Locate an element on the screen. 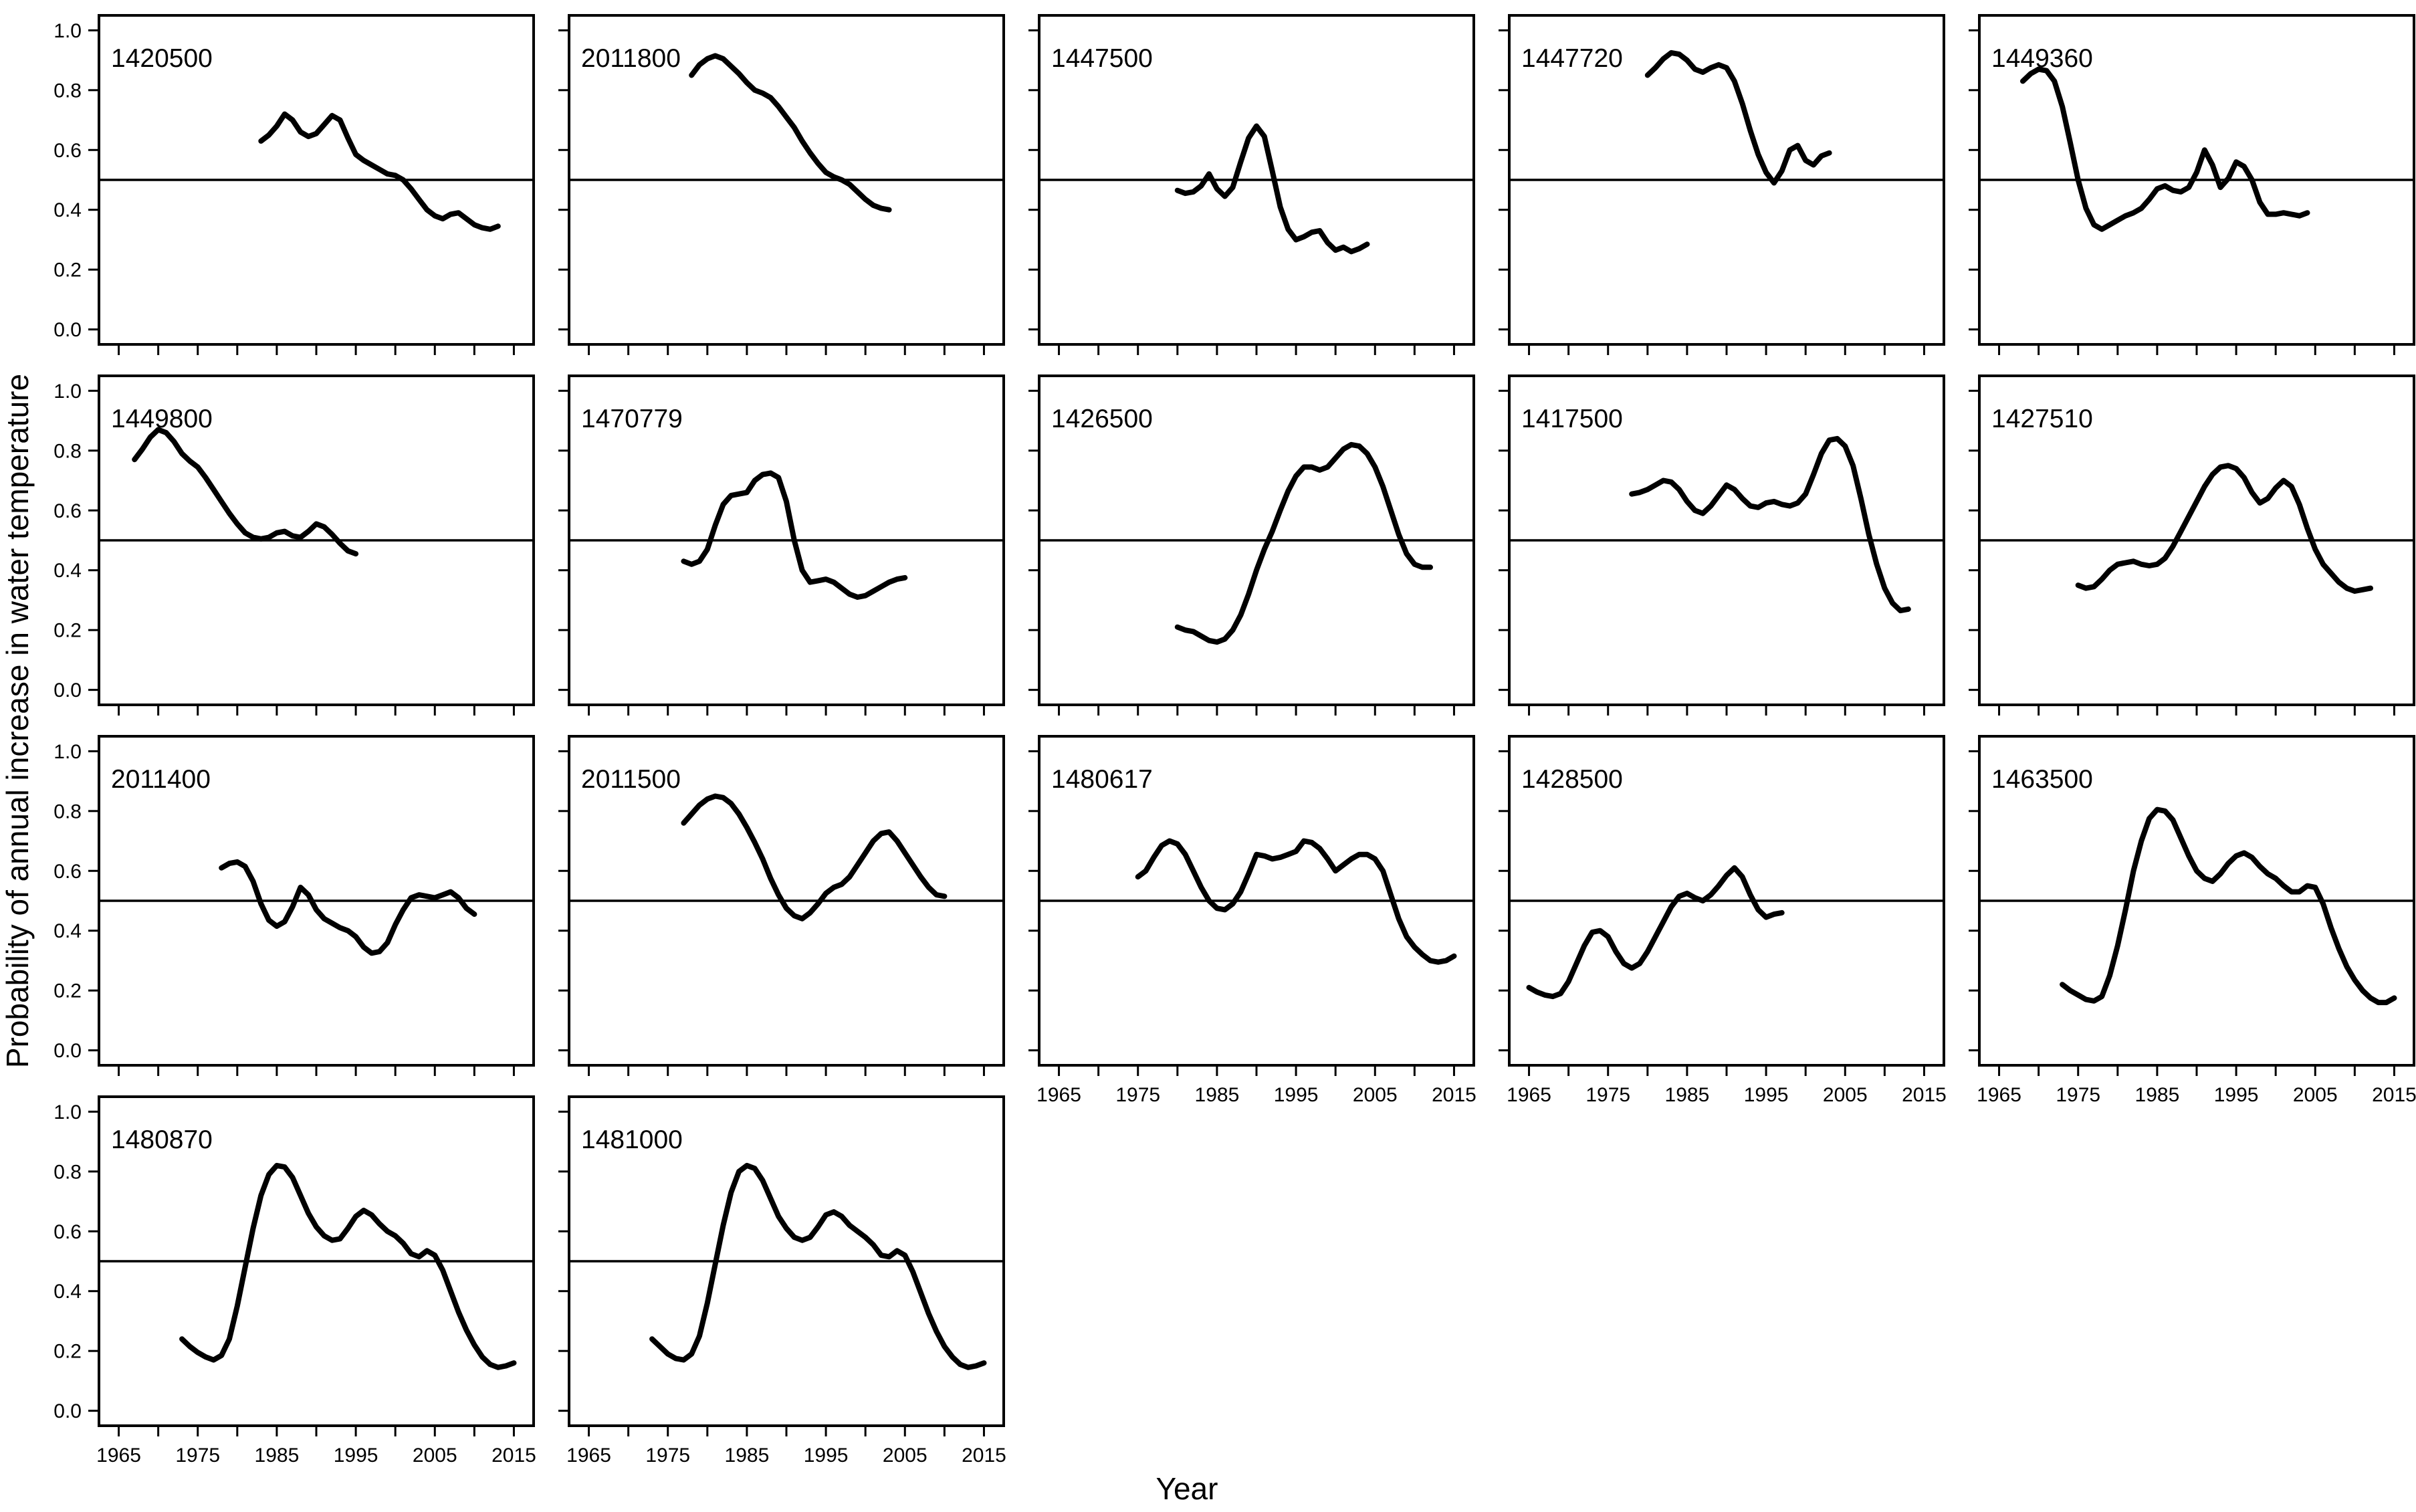 This screenshot has width=2416, height=1512. station-id-label: 2011400 is located at coordinates (161, 779).